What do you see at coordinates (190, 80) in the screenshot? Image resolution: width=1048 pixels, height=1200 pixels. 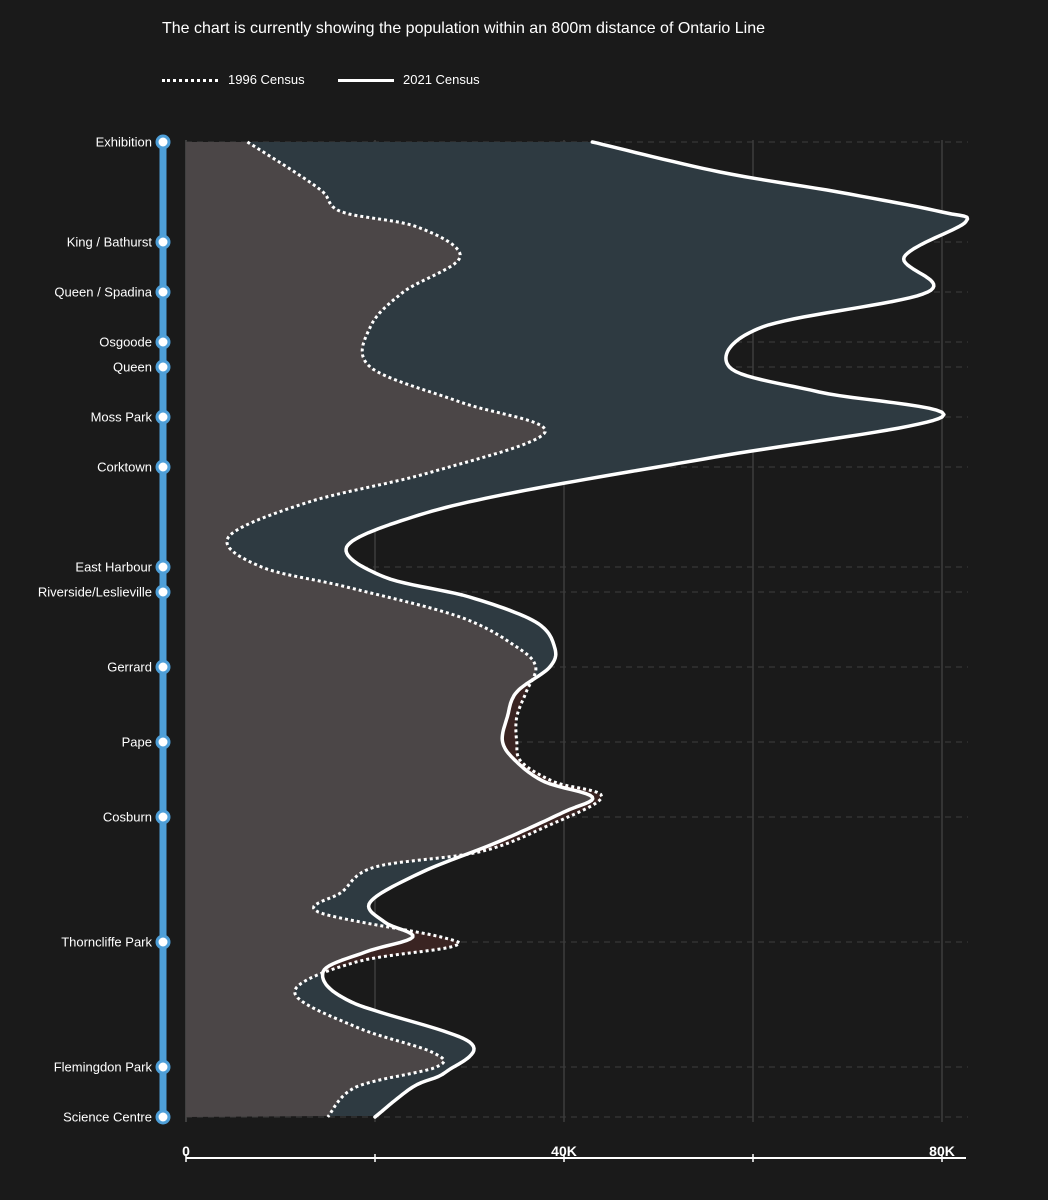 I see `legend-swatch-dotted` at bounding box center [190, 80].